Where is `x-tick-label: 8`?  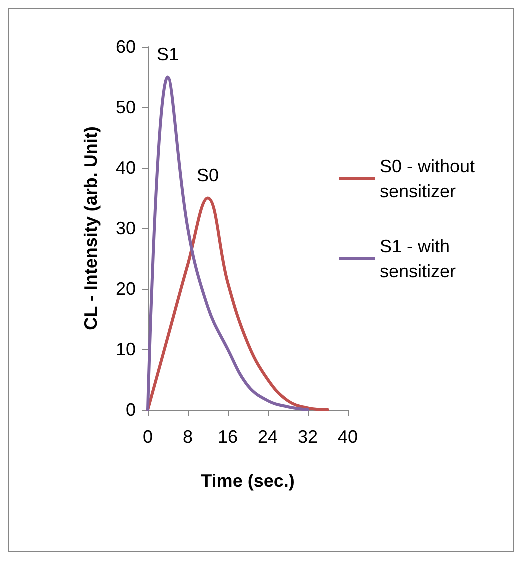 x-tick-label: 8 is located at coordinates (188, 437).